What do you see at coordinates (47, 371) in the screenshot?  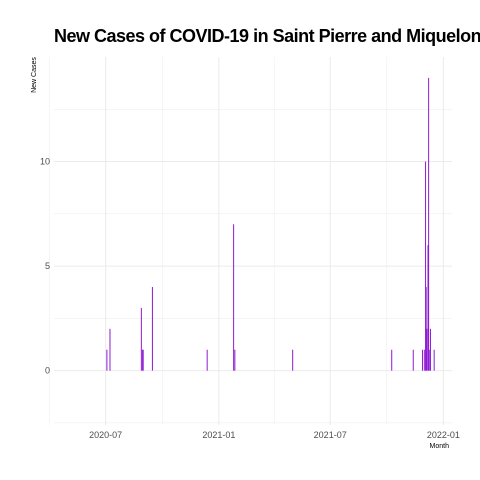 I see `y-tick-label: 0` at bounding box center [47, 371].